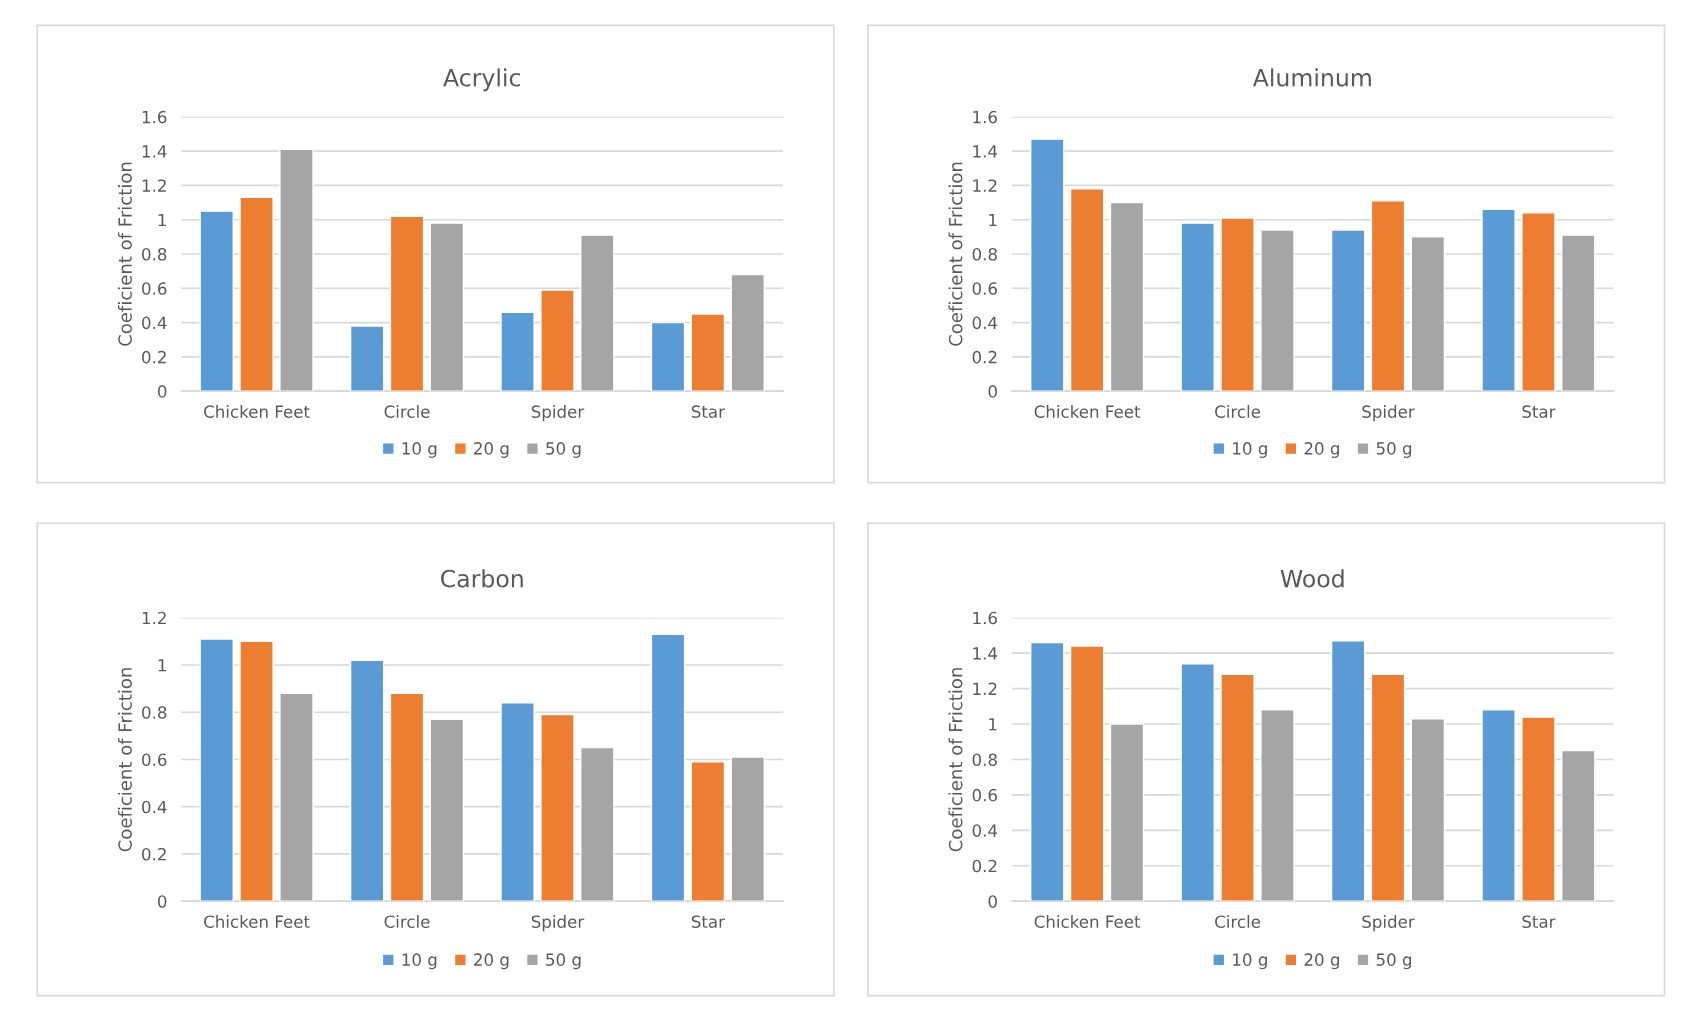 The width and height of the screenshot is (1695, 1016). I want to click on chart-title: Carbon, so click(482, 578).